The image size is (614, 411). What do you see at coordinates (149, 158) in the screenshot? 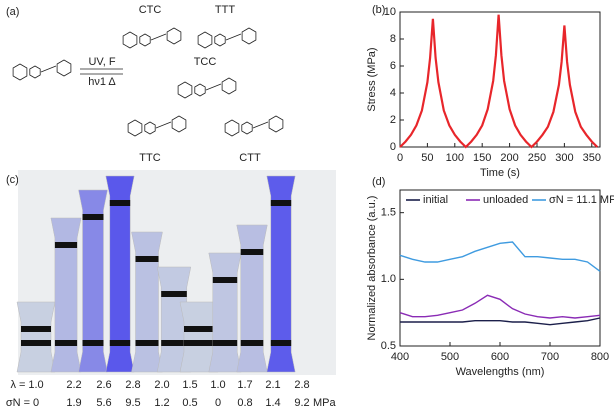
I see `isomer-label: TTC` at bounding box center [149, 158].